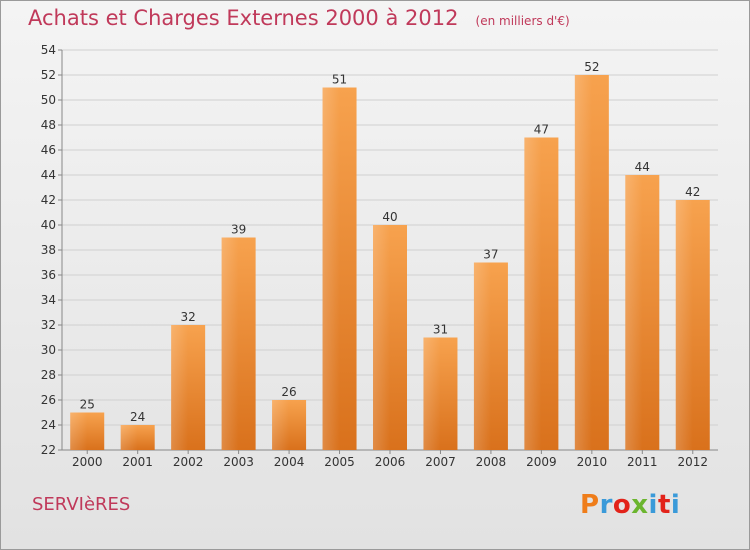 This screenshot has width=750, height=550. What do you see at coordinates (48, 150) in the screenshot?
I see `y-tick-label: 46` at bounding box center [48, 150].